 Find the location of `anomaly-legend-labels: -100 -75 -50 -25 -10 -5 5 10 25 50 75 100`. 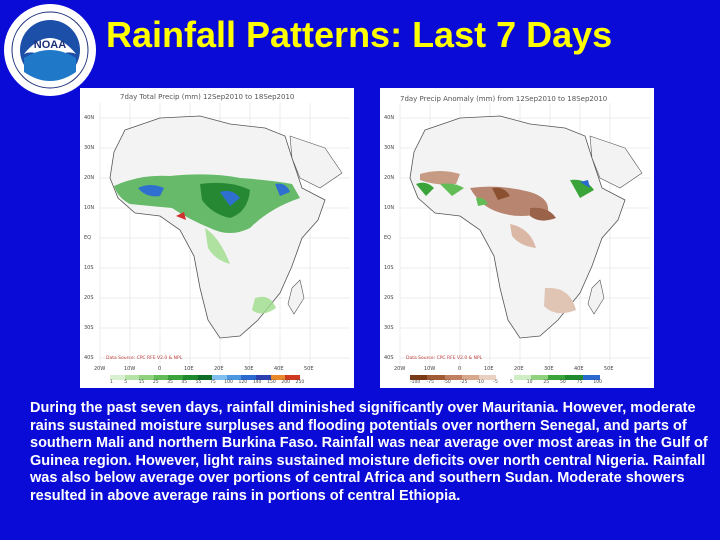

anomaly-legend-labels: -100 -75 -50 -25 -10 -5 5 10 25 50 75 100 is located at coordinates (506, 382).